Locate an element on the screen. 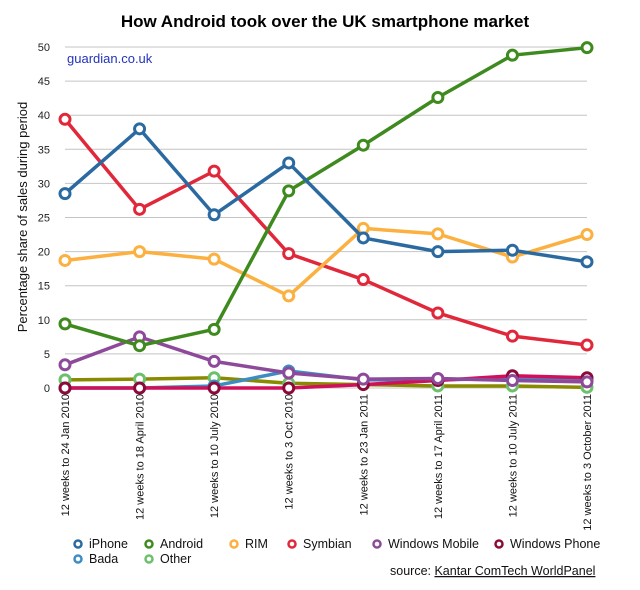 Image resolution: width=640 pixels, height=590 pixels. y-tick-label: 35 is located at coordinates (44, 150).